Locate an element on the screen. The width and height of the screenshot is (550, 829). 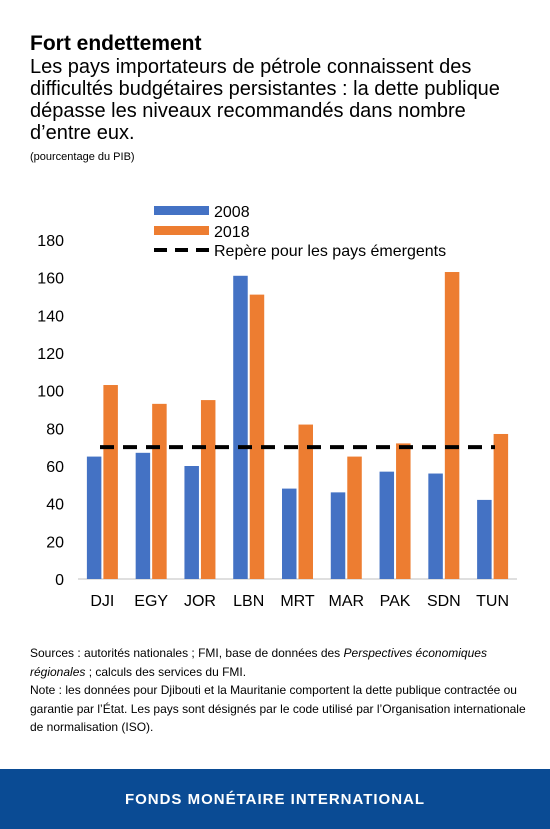
y-tick-label: 40 is located at coordinates (55, 505).